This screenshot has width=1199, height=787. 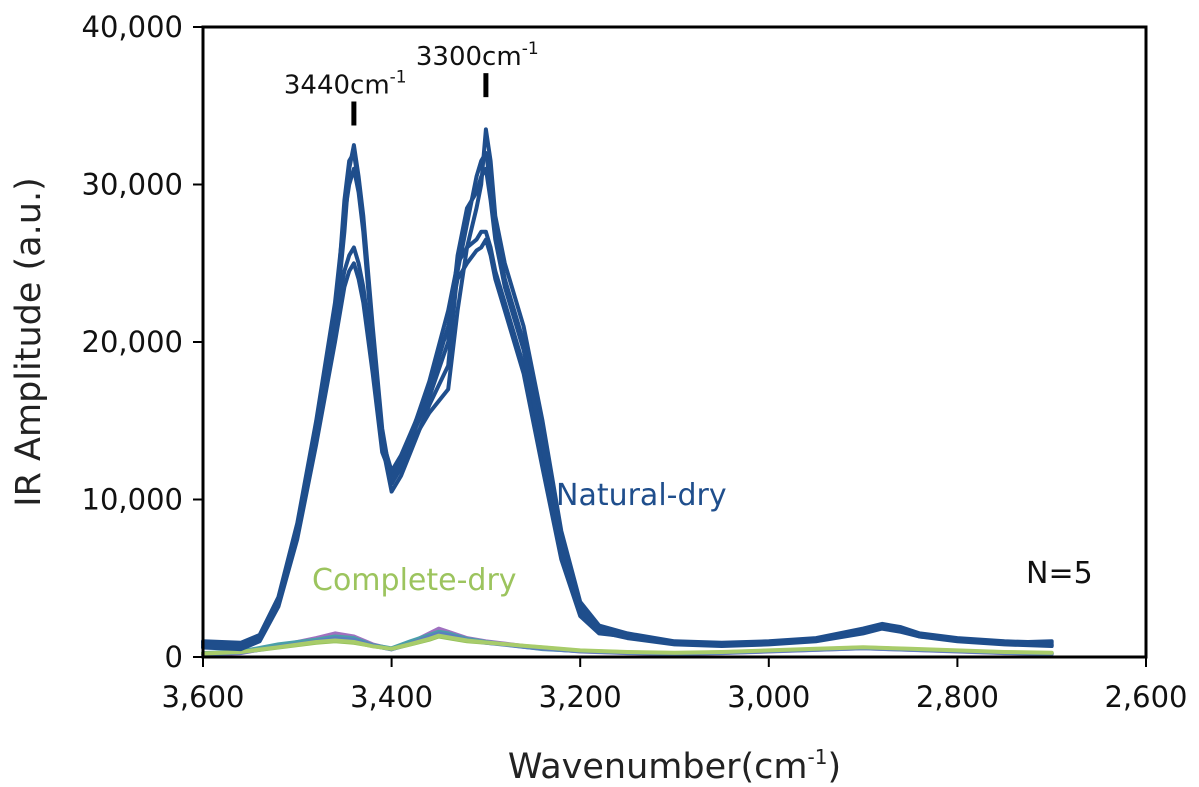 What do you see at coordinates (768, 697) in the screenshot?
I see `x-tick-label-3: 3,000` at bounding box center [768, 697].